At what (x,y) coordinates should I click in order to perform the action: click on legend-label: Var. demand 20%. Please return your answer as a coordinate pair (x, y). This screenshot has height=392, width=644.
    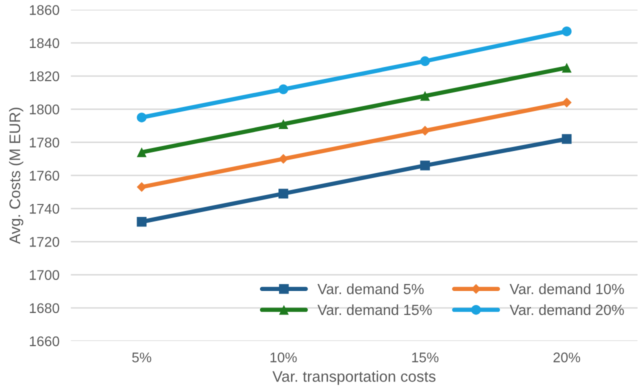
    Looking at the image, I should click on (567, 310).